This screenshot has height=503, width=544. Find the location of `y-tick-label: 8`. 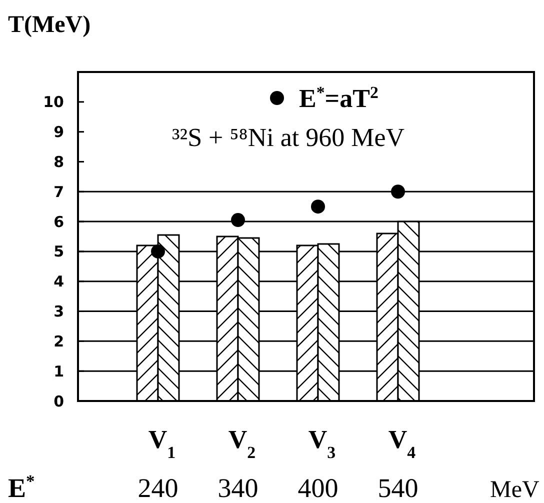

y-tick-label: 8 is located at coordinates (59, 161).